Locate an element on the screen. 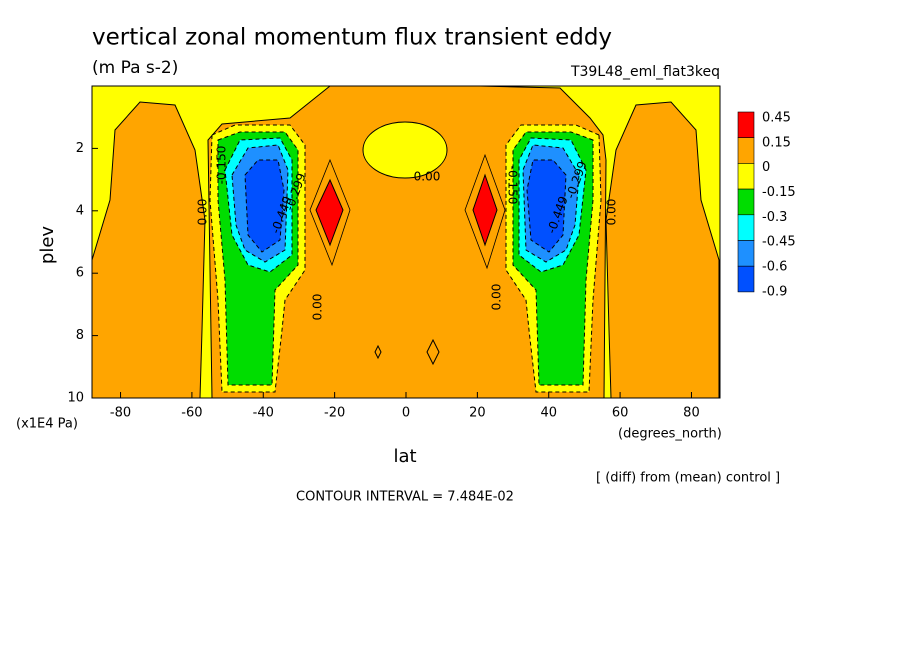  x-tick-label: -80 is located at coordinates (120, 413).